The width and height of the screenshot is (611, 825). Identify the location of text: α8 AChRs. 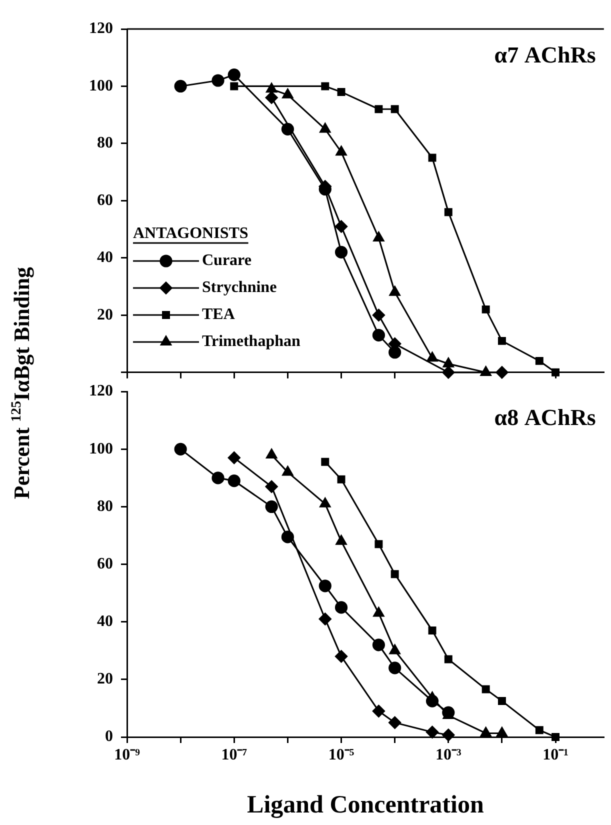
(545, 417).